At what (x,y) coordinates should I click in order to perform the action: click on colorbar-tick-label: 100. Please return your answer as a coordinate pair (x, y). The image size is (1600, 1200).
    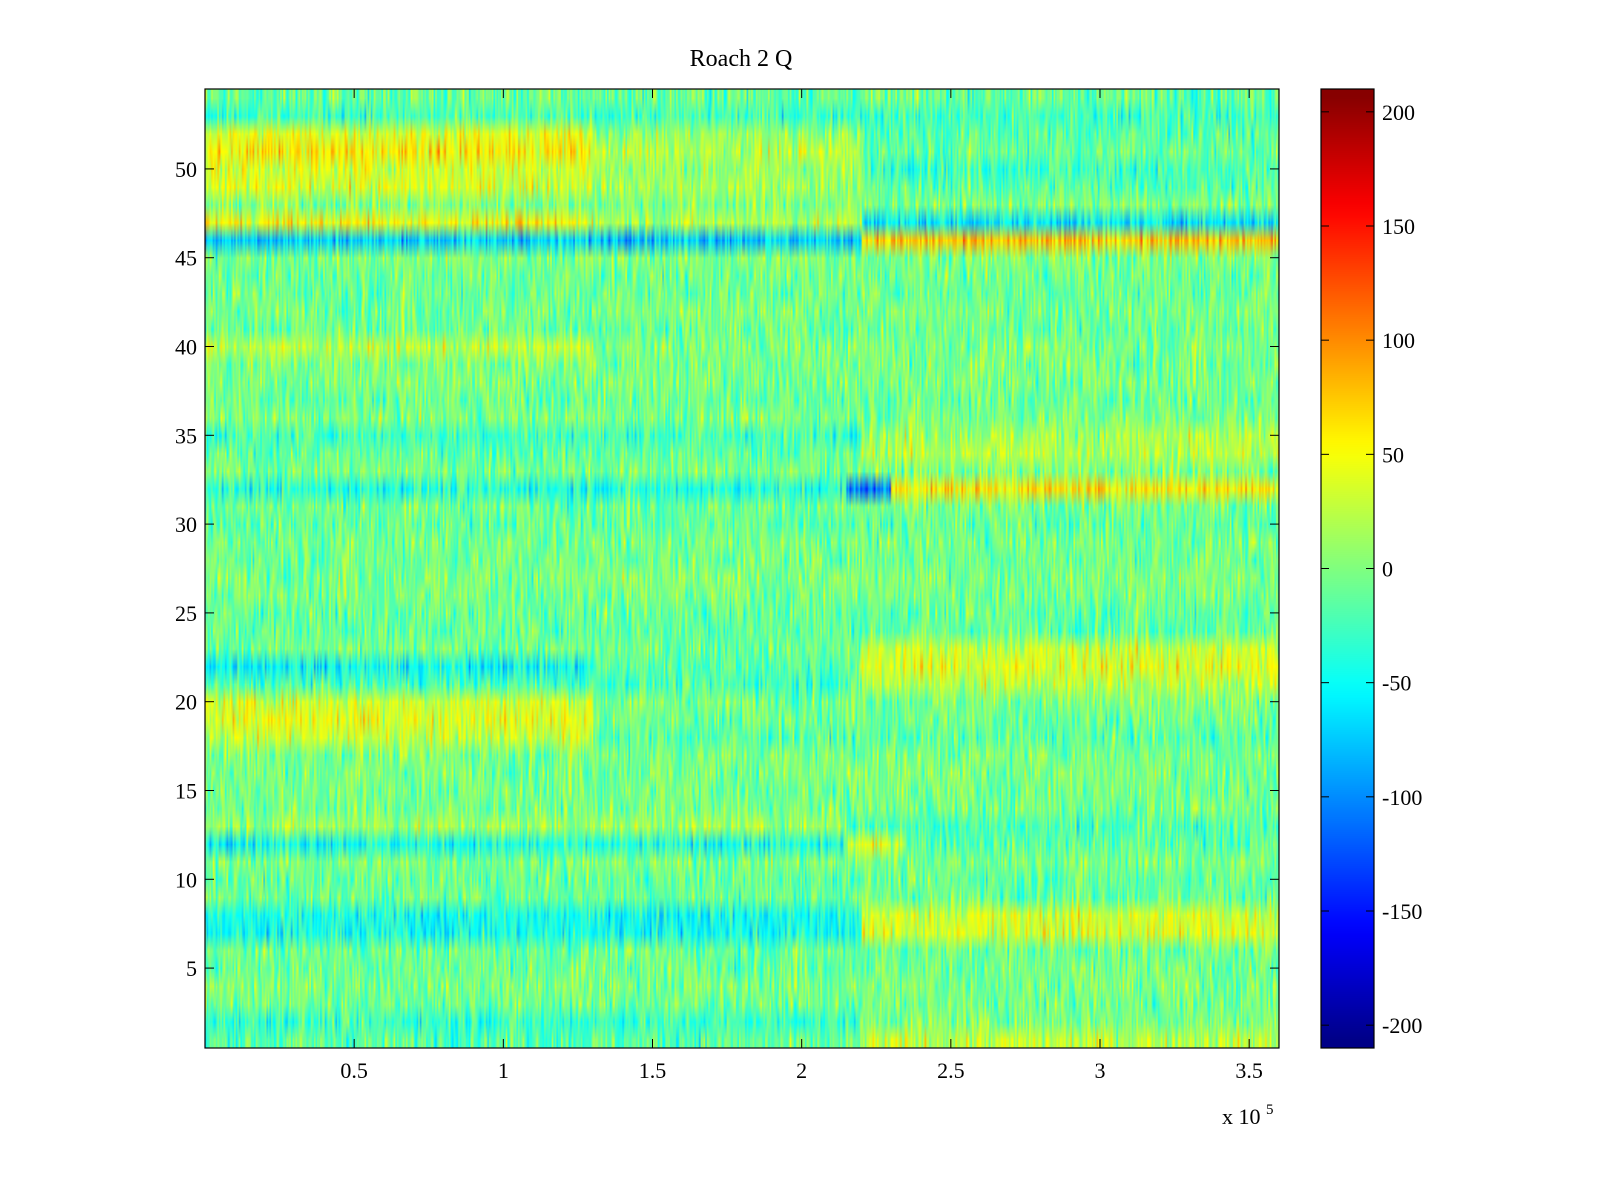
    Looking at the image, I should click on (1398, 340).